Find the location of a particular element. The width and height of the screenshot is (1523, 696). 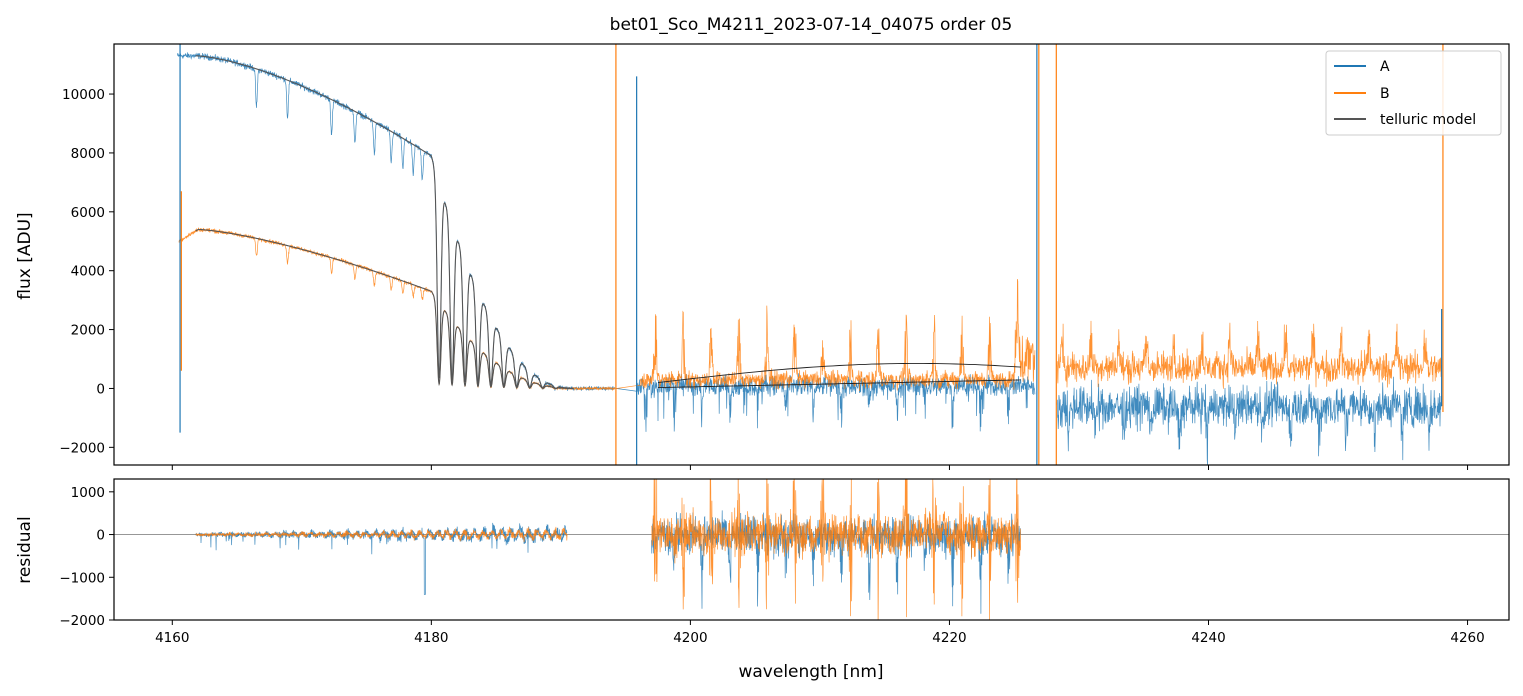

bottom-y-tick-label: −2000 is located at coordinates (82, 621).